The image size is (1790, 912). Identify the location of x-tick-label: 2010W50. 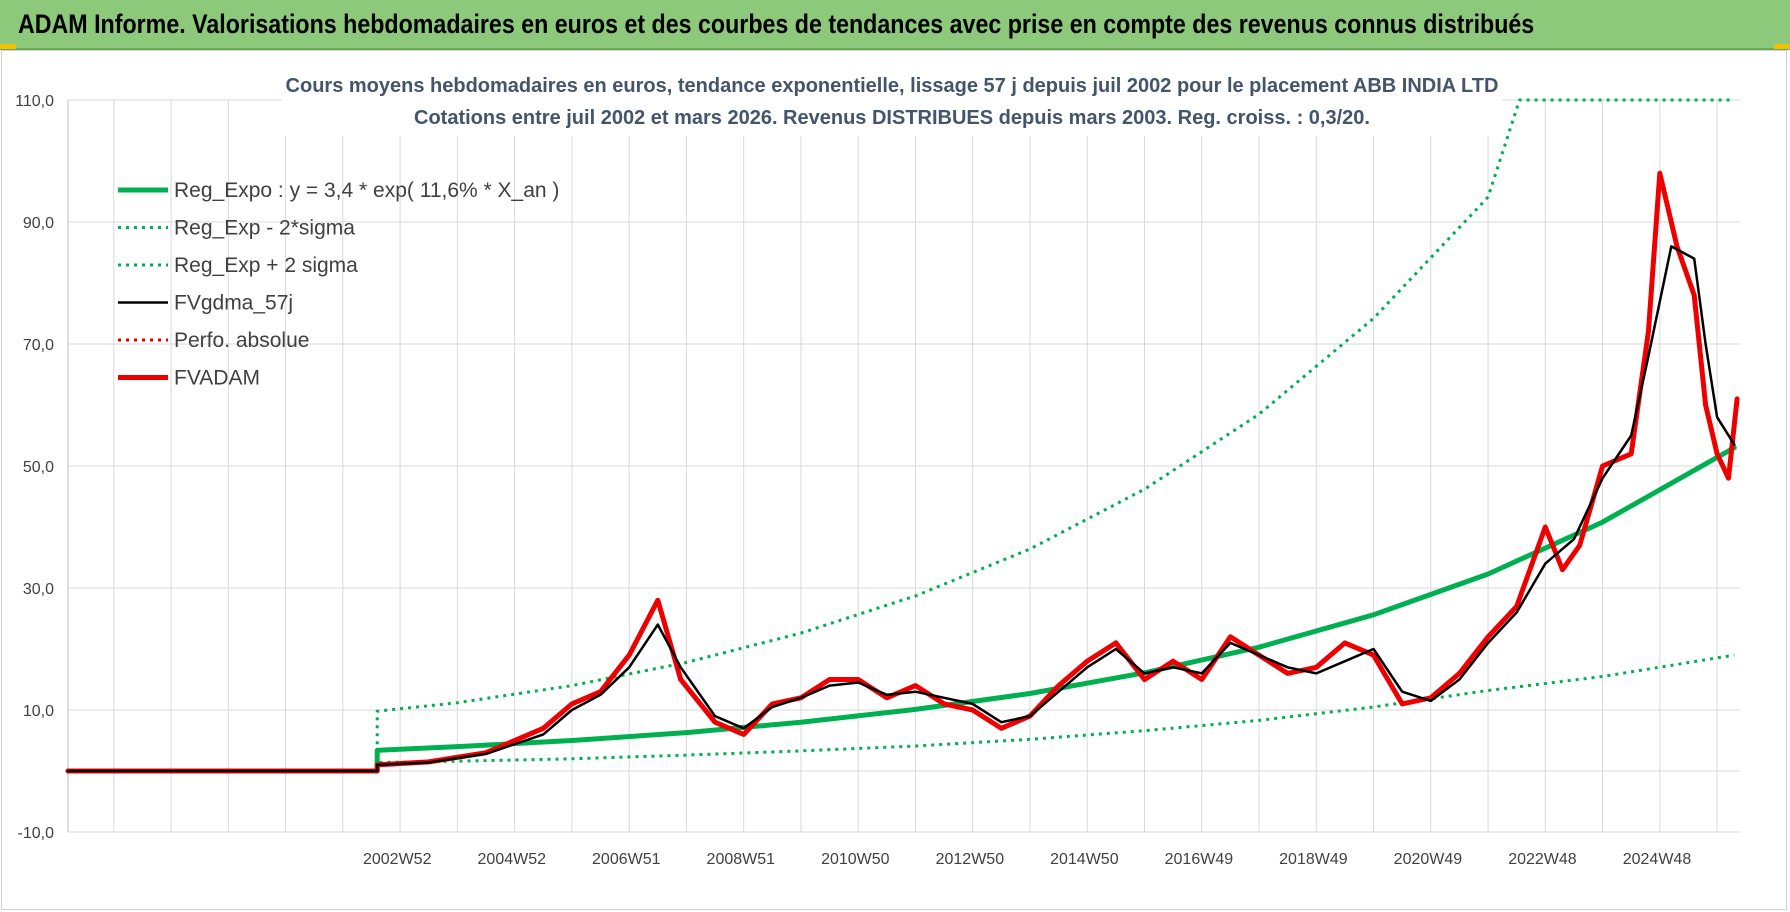
(855, 859).